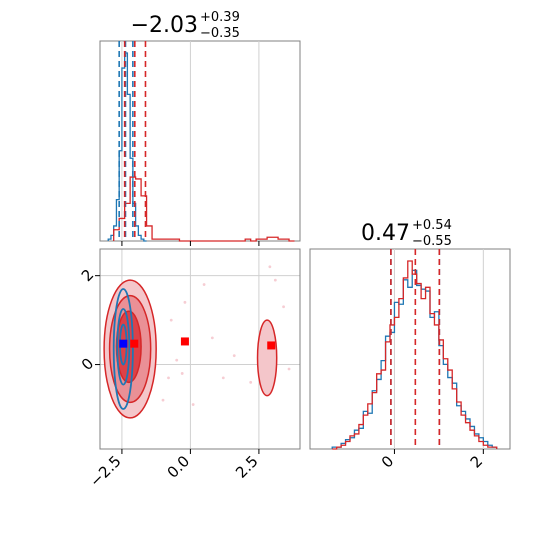  What do you see at coordinates (87, 275) in the screenshot?
I see `y-tick-label-0: 2` at bounding box center [87, 275].